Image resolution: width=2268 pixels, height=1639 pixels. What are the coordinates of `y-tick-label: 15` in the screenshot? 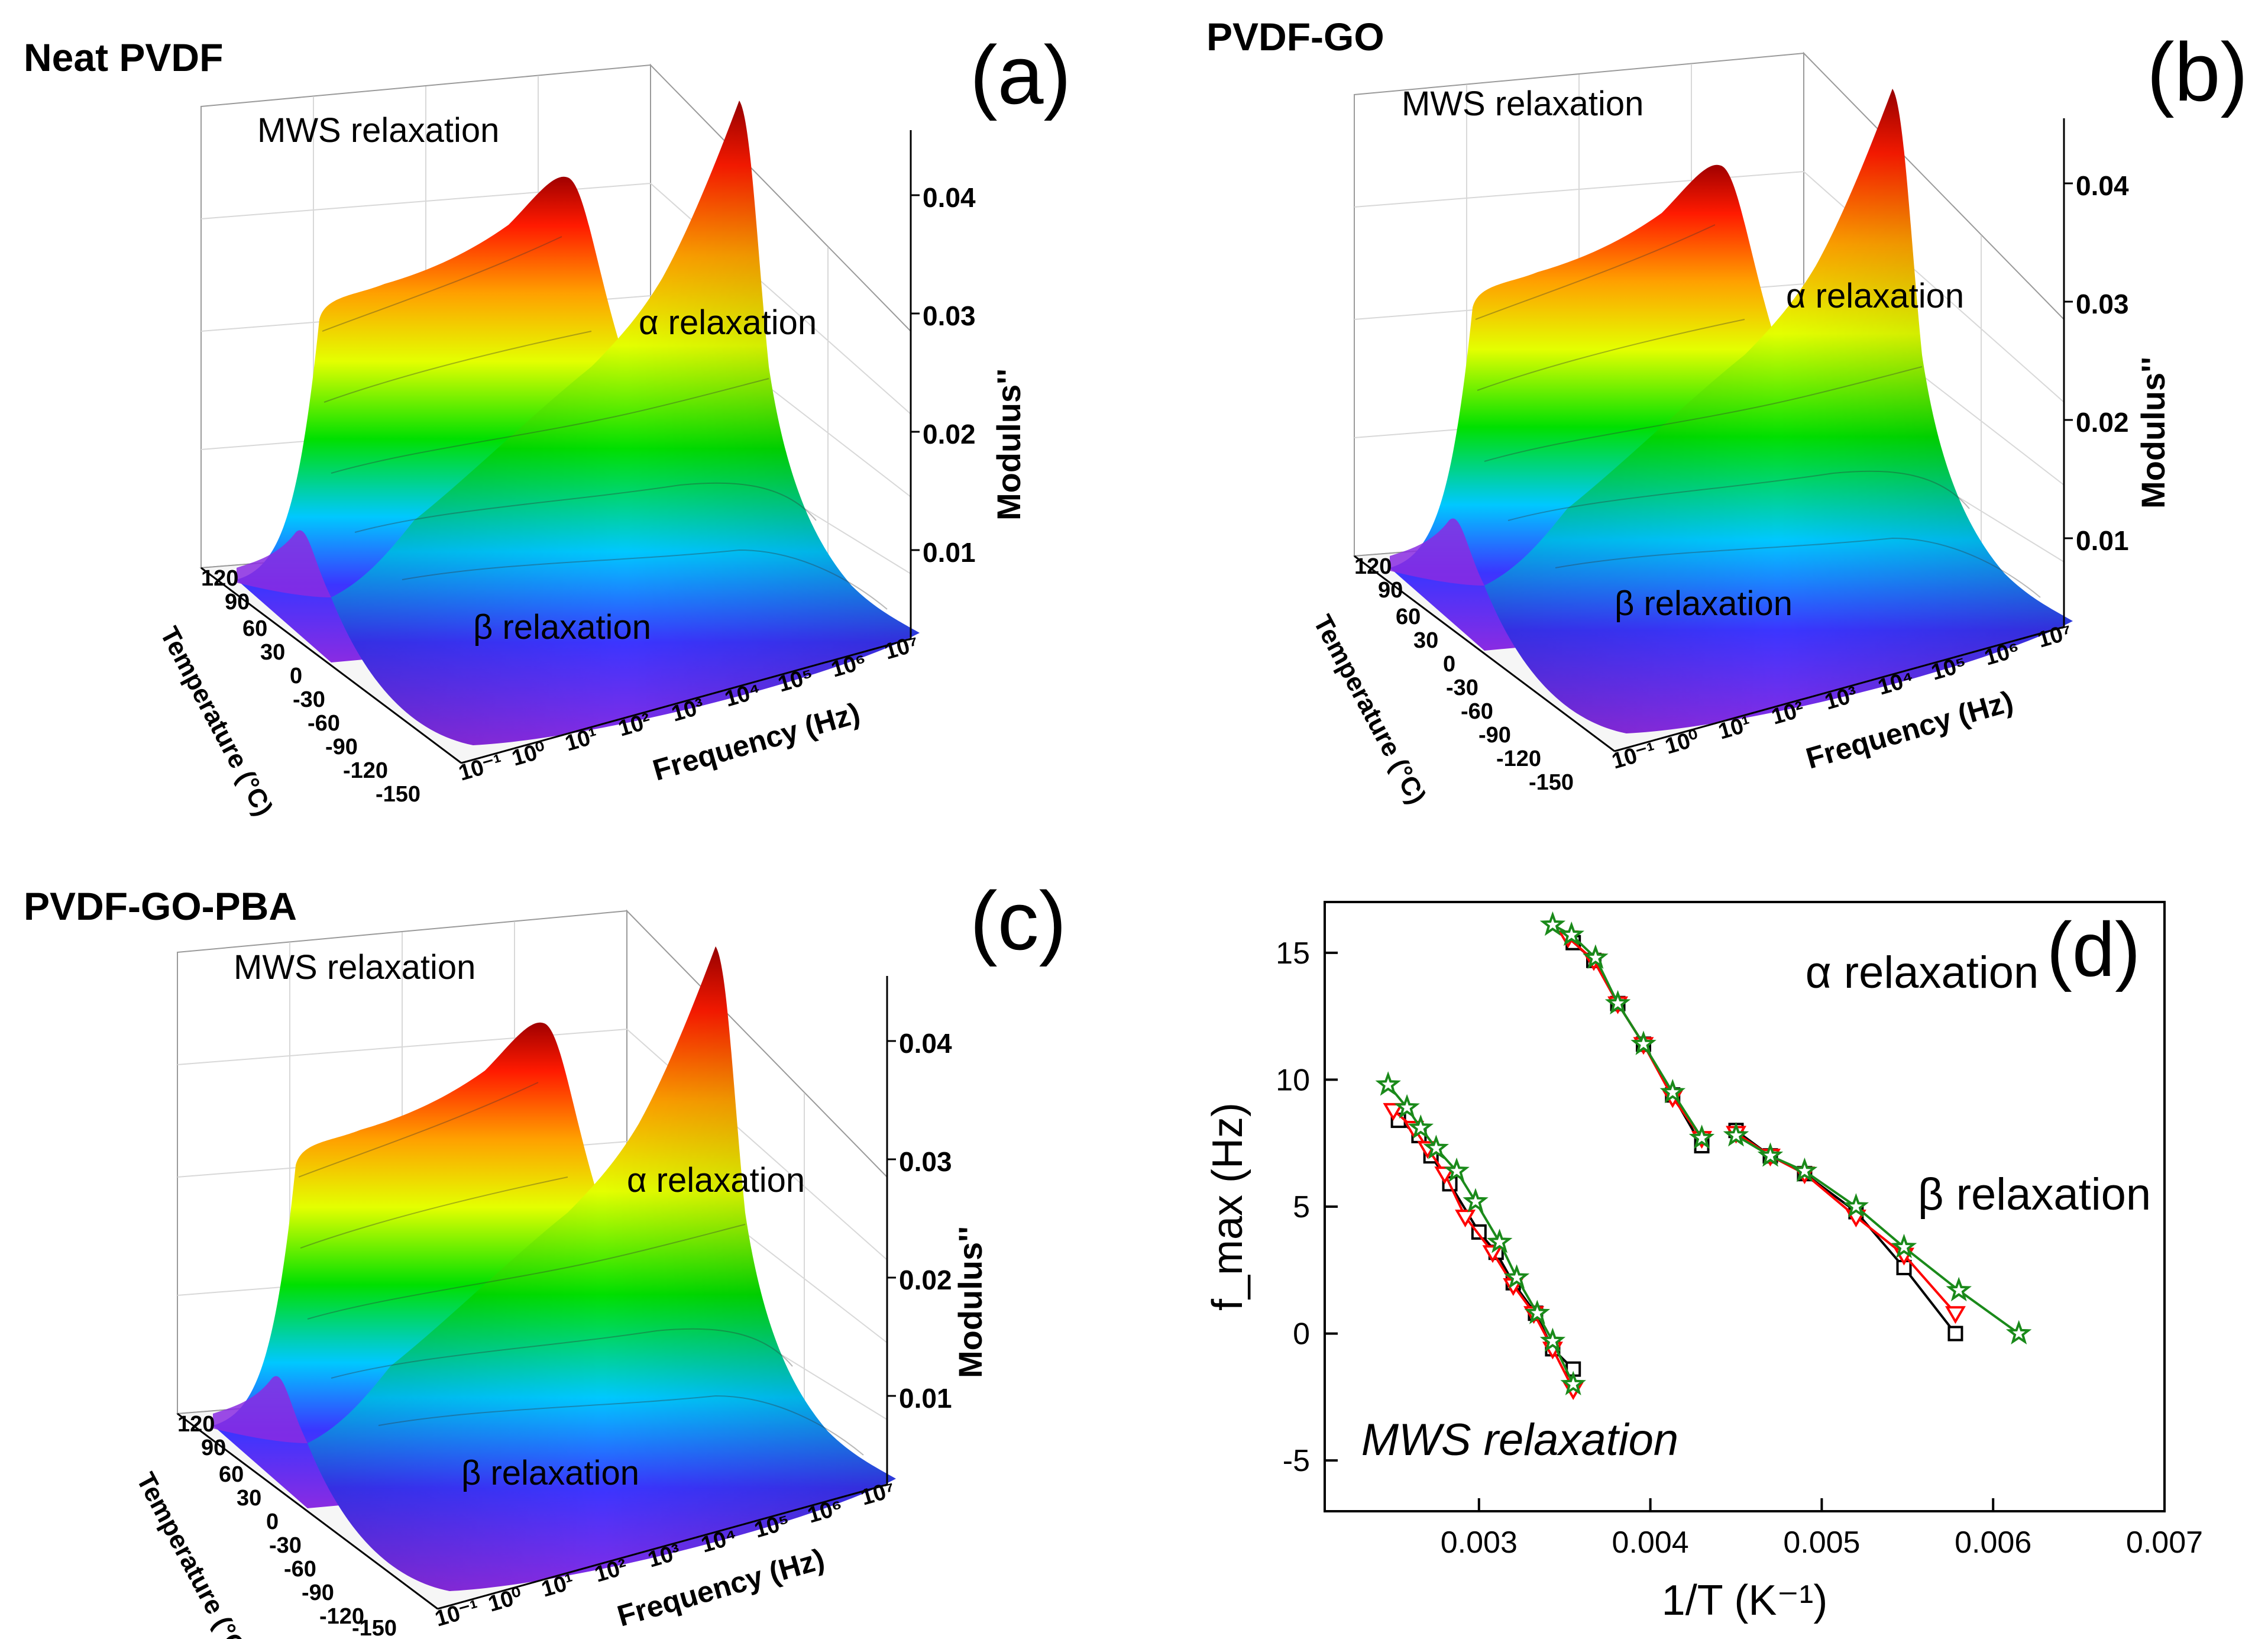 It's located at (1293, 953).